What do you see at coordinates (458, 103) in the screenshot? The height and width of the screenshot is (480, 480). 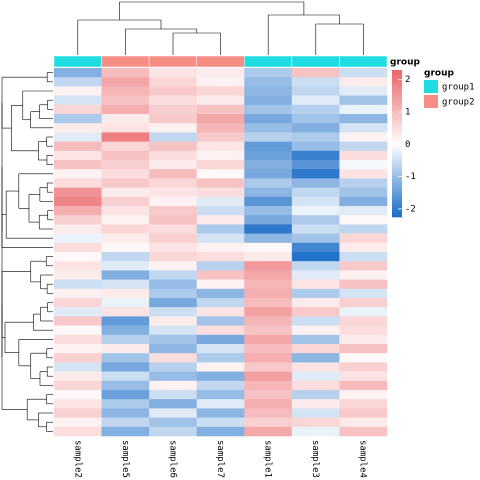 I see `legend-label: group2` at bounding box center [458, 103].